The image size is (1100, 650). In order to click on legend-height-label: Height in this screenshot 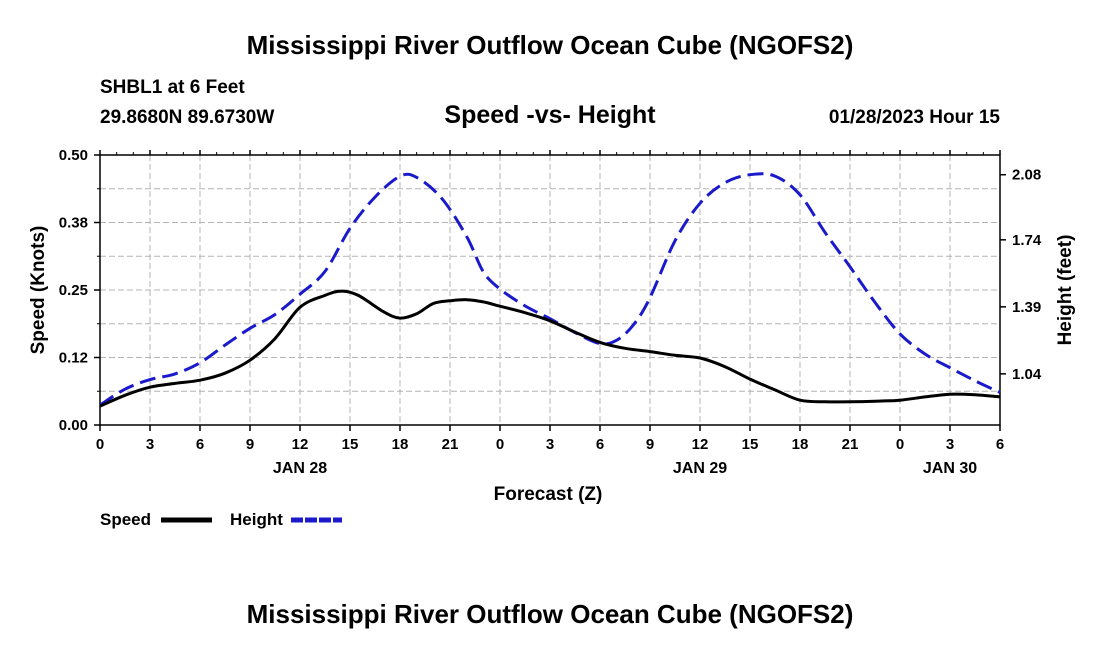, I will do `click(256, 519)`.